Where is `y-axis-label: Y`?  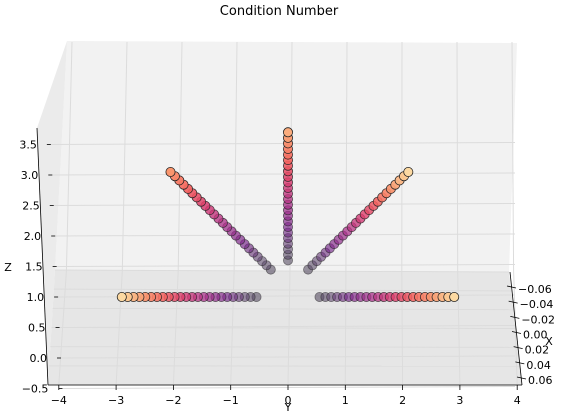
y-axis-label: Y is located at coordinates (288, 407).